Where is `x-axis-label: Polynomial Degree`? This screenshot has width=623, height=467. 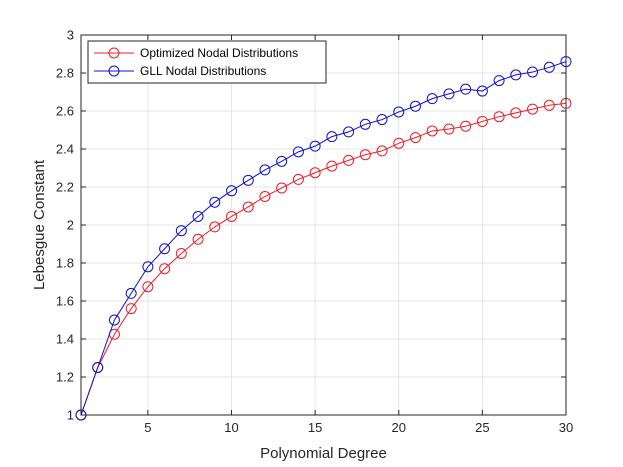
x-axis-label: Polynomial Degree is located at coordinates (323, 453).